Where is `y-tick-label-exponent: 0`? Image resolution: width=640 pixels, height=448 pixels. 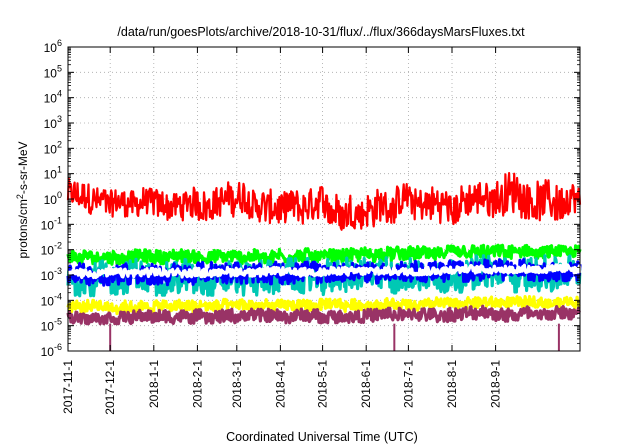
y-tick-label-exponent: 0 is located at coordinates (59, 195).